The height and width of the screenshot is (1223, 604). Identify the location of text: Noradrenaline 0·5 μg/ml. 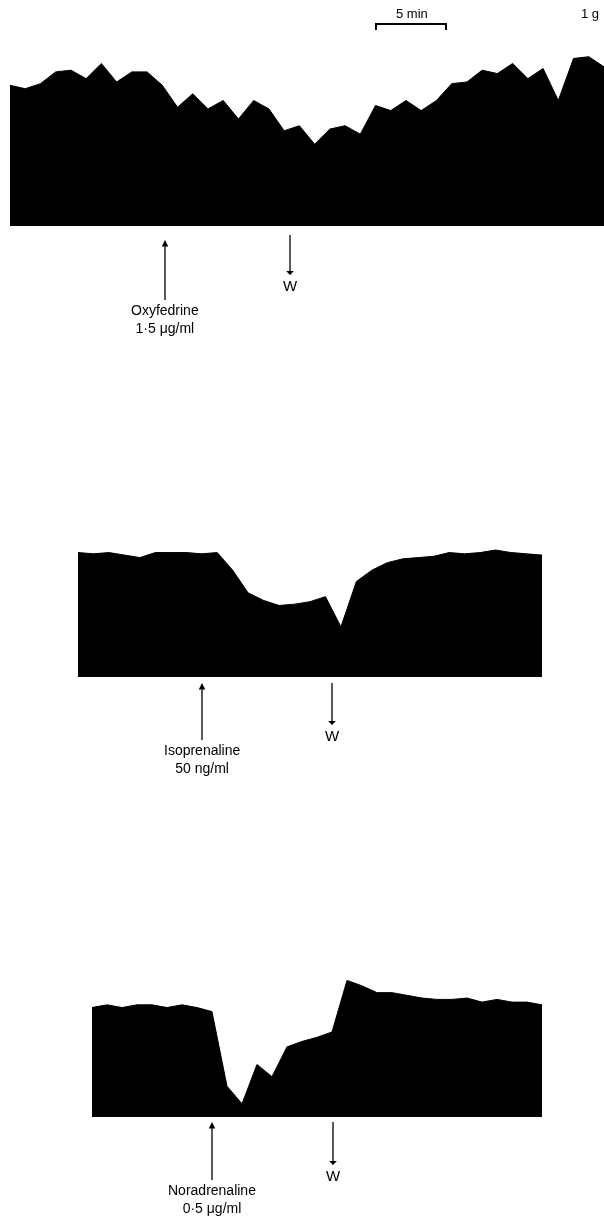
(212, 1199).